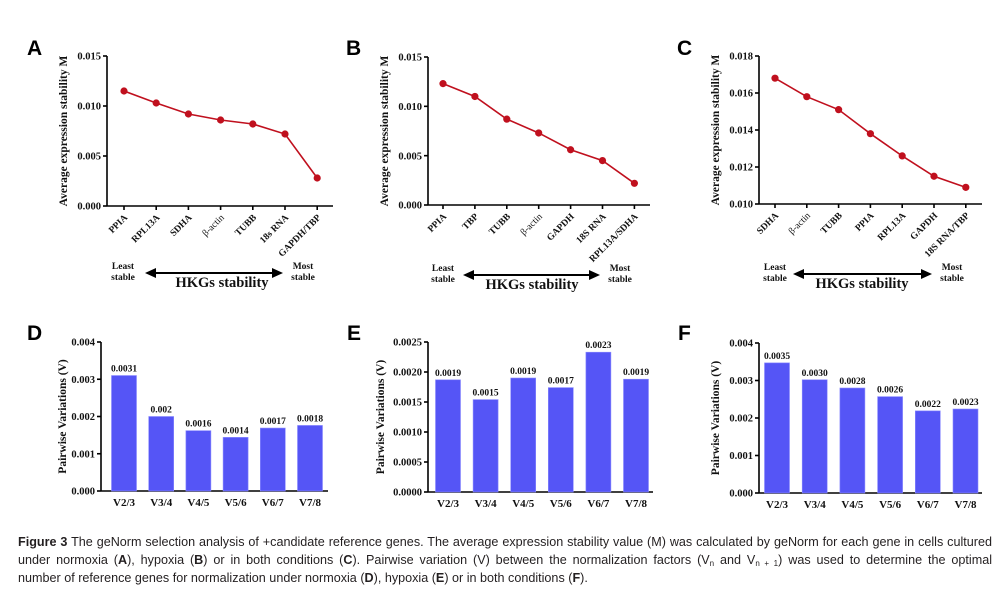 The image size is (1006, 603). What do you see at coordinates (815, 374) in the screenshot?
I see `bar-value-label: 0.0030` at bounding box center [815, 374].